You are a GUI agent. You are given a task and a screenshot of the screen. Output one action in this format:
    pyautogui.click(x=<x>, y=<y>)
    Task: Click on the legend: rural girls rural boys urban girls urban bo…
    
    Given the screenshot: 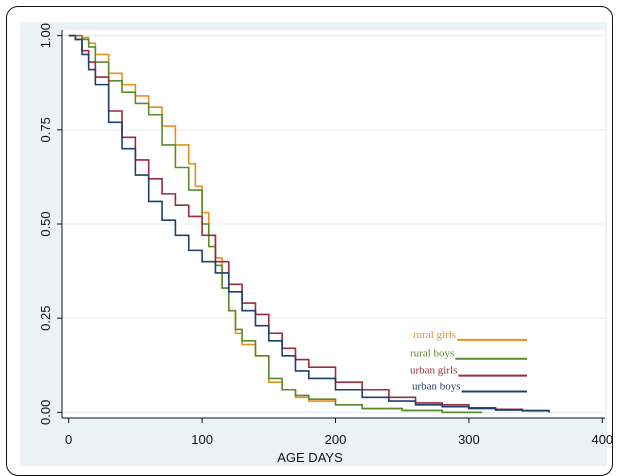 What is the action you would take?
    pyautogui.click(x=468, y=361)
    